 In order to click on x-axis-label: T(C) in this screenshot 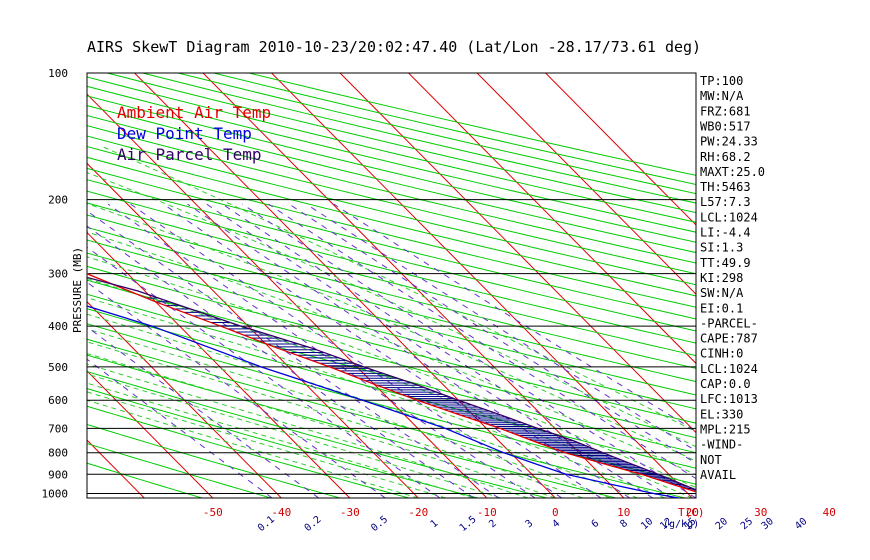, I will do `click(691, 512)`.